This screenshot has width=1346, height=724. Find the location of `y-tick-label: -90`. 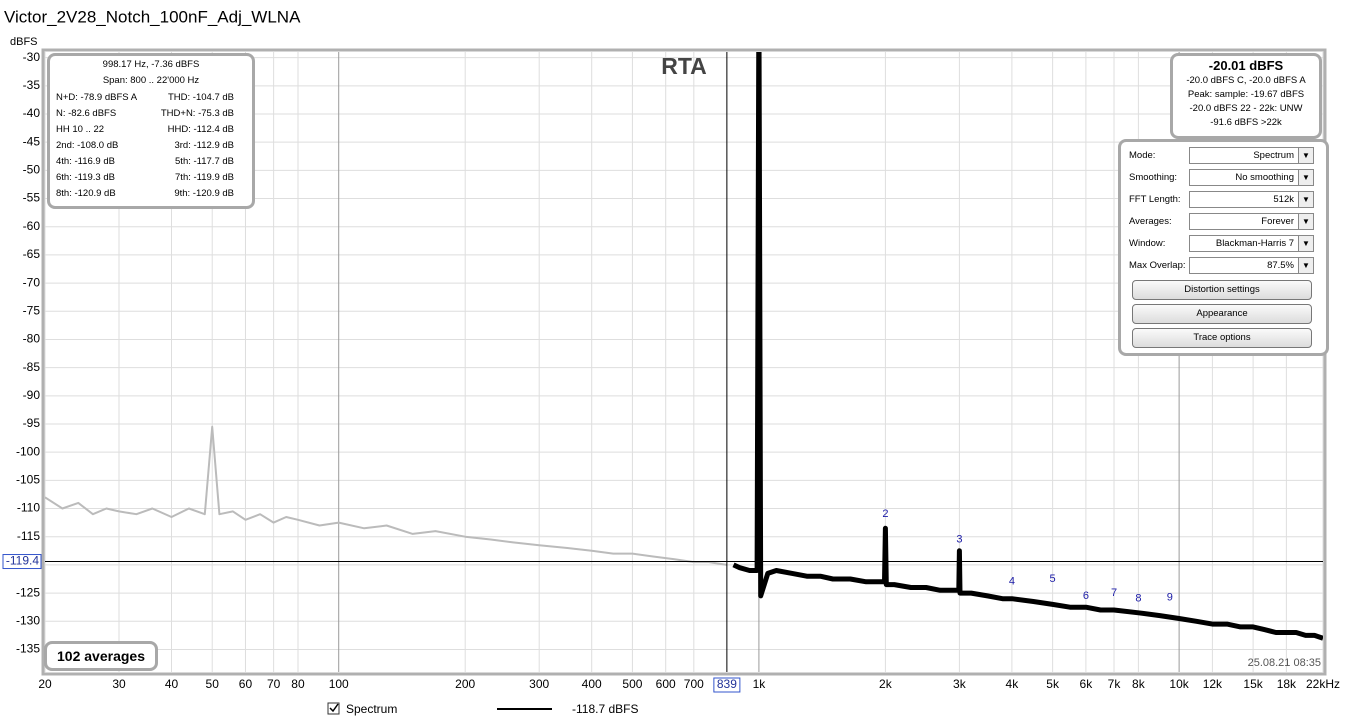

y-tick-label: -90 is located at coordinates (32, 395).